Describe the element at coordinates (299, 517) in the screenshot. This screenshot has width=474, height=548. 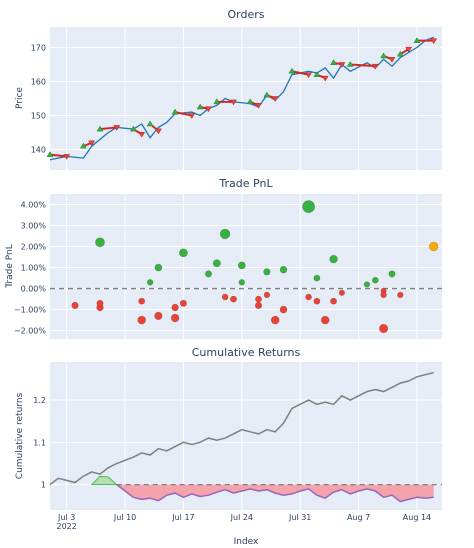
I see `x-tick-label: Jul 31` at that location.